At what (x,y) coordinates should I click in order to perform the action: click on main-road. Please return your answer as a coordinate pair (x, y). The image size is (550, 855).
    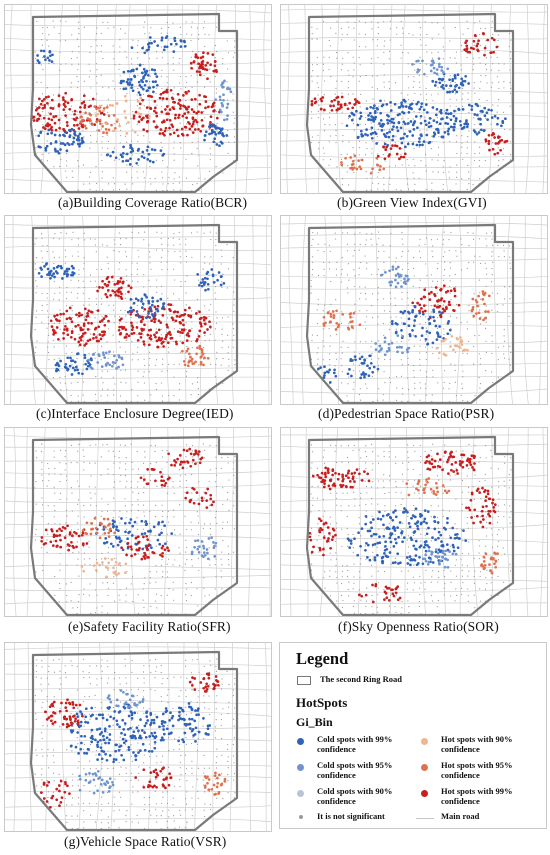
    Looking at the image, I should click on (138, 263).